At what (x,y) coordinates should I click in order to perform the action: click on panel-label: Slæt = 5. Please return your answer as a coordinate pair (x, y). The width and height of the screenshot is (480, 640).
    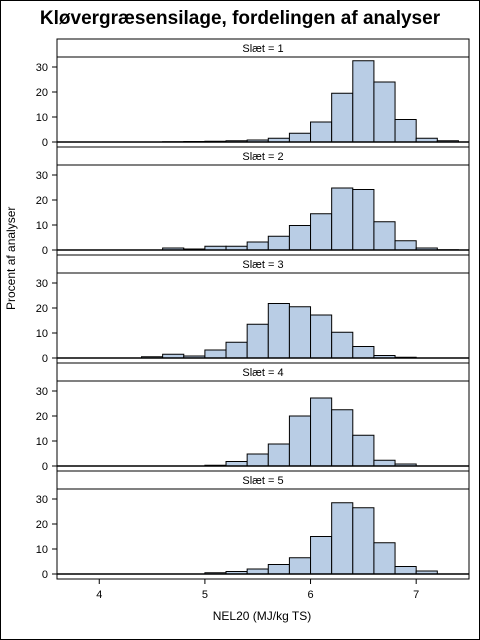
    Looking at the image, I should click on (262, 481).